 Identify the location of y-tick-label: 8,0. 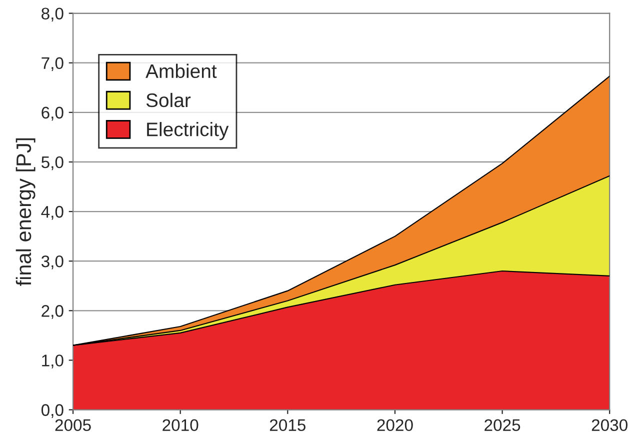
(53, 15).